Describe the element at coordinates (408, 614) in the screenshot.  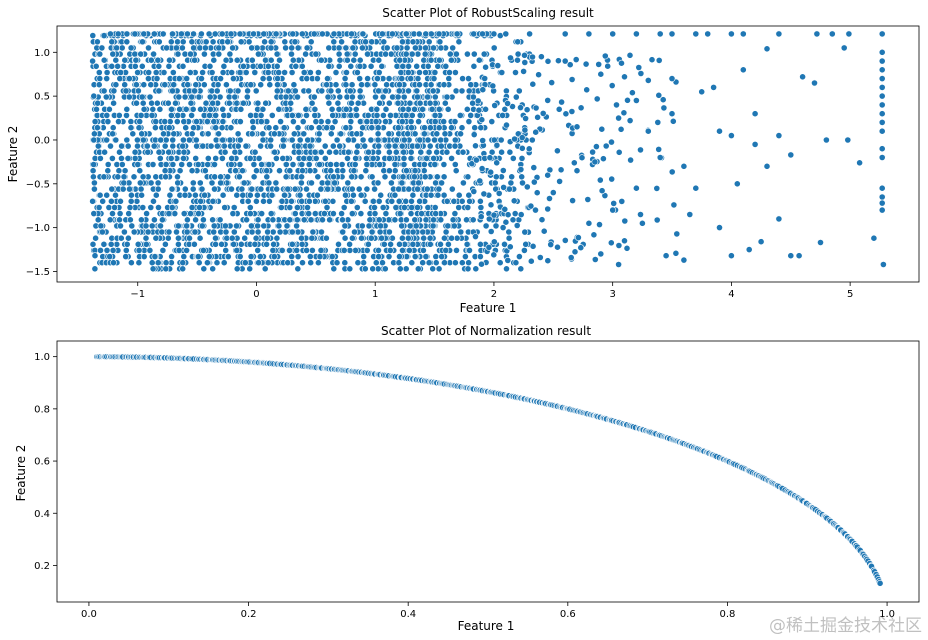
I see `x-tick-label: 0.4` at that location.